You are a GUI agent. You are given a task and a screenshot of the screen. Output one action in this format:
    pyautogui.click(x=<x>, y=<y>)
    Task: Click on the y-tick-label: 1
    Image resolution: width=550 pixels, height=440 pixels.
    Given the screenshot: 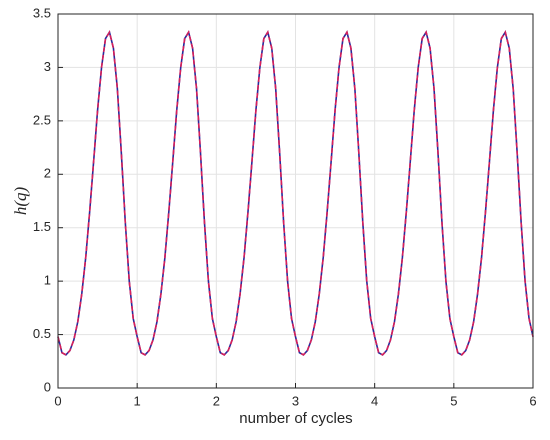 What is the action you would take?
    pyautogui.click(x=47, y=280)
    